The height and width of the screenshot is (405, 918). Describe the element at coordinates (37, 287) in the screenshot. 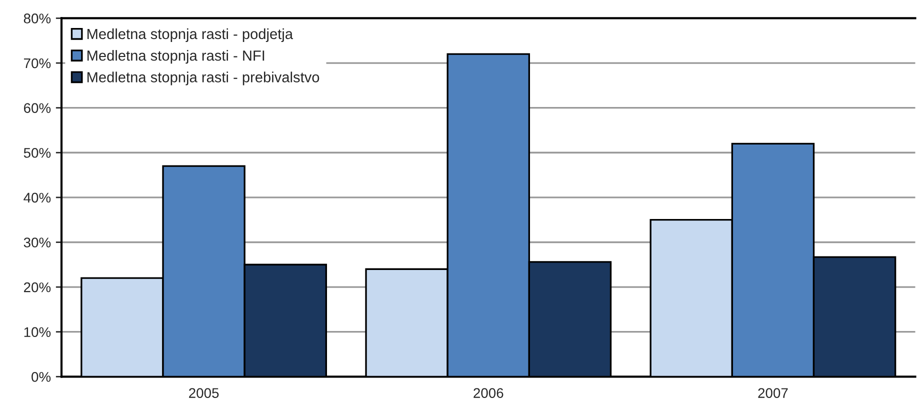

I see `y-tick-label: 20%` at that location.